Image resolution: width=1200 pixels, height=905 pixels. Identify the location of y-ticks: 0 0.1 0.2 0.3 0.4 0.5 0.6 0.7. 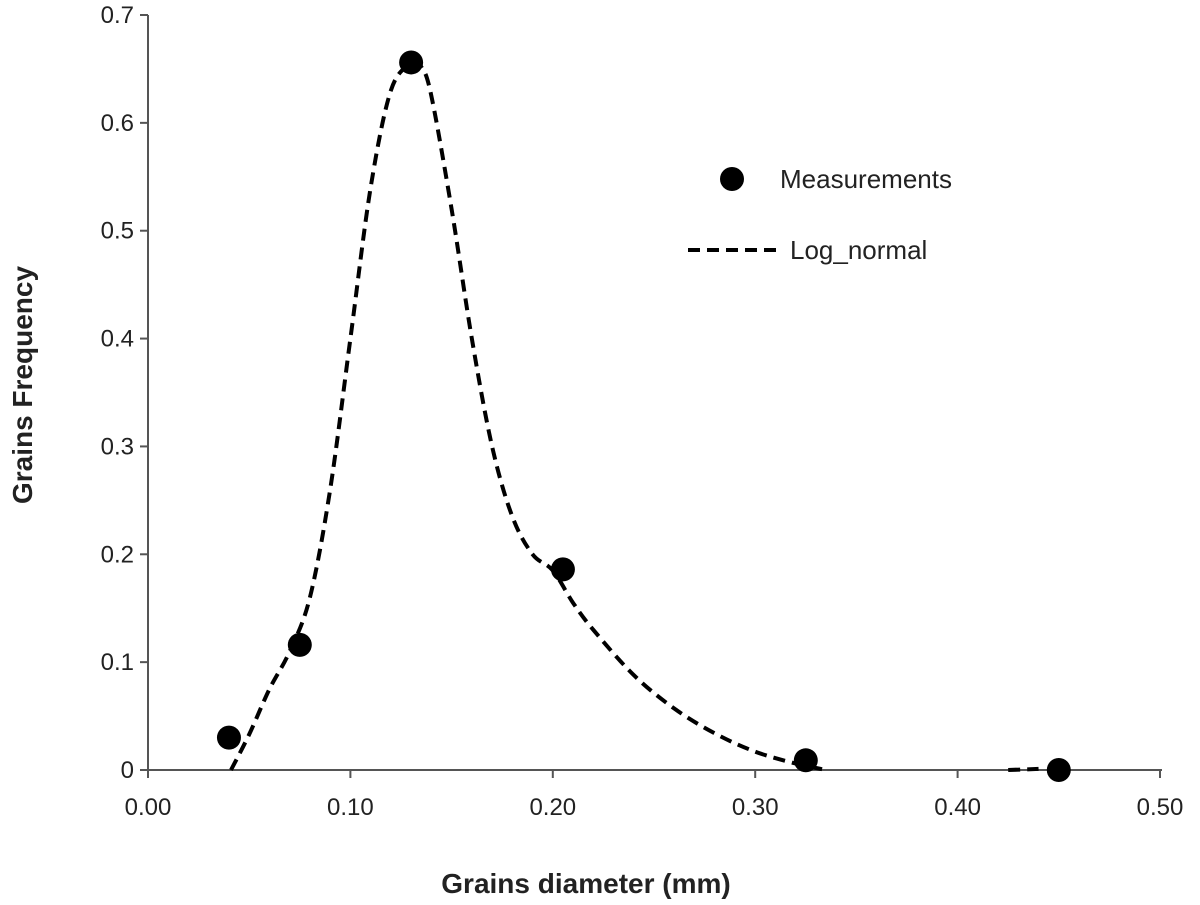
(124, 393).